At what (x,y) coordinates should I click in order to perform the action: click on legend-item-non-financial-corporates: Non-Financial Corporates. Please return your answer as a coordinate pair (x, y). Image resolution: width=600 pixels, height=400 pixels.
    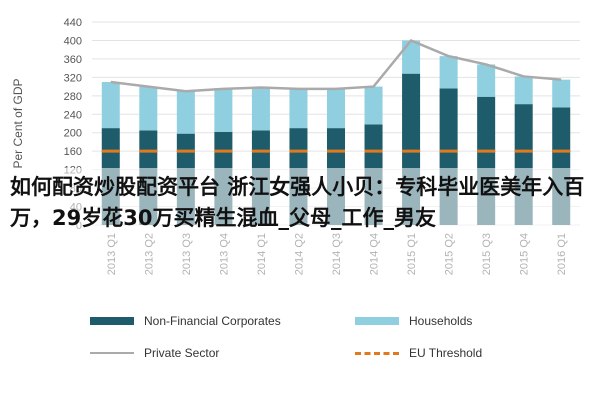
    Looking at the image, I should click on (185, 321).